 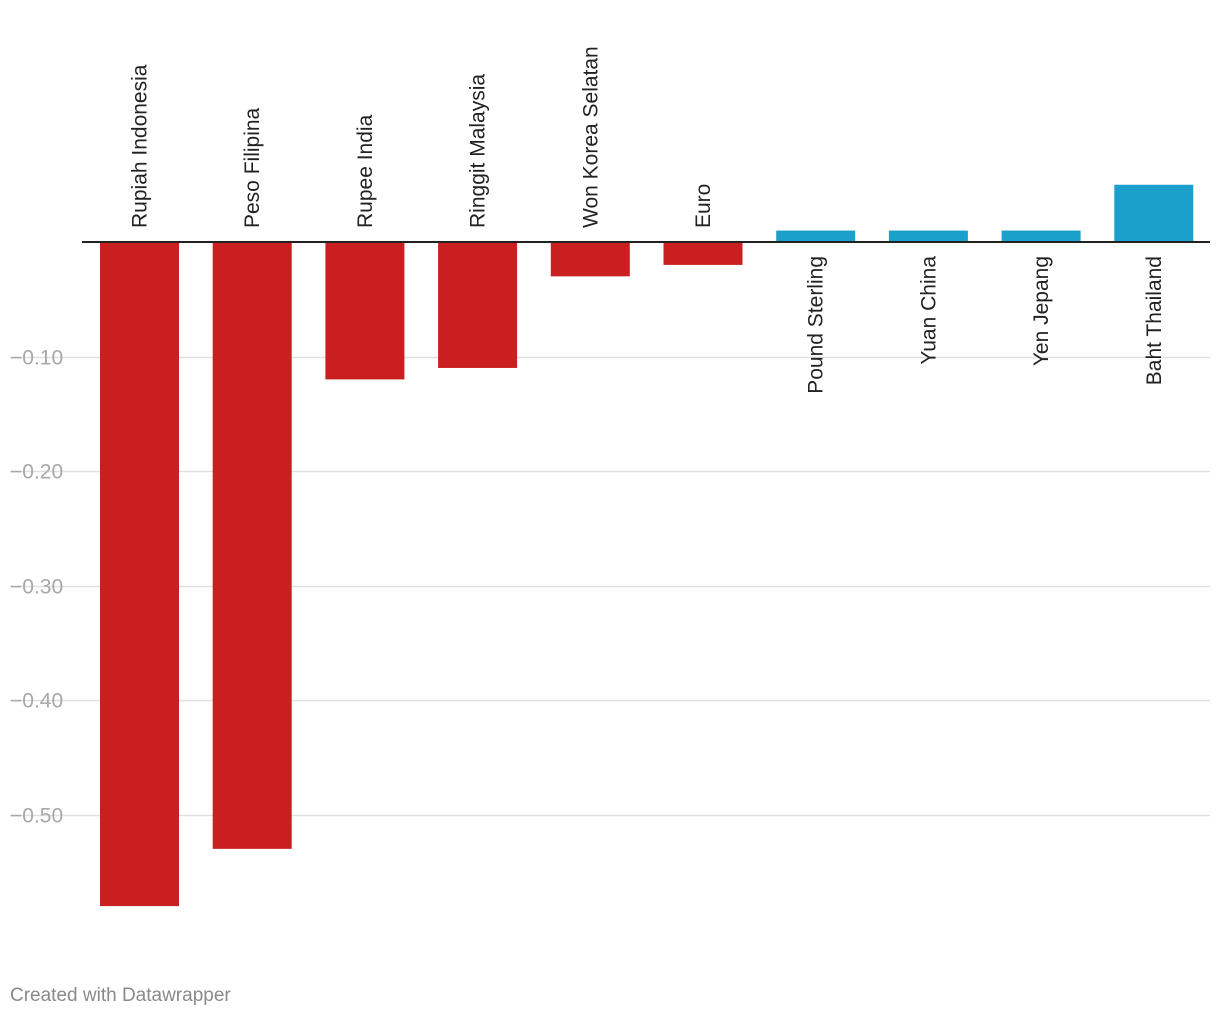 What do you see at coordinates (478, 151) in the screenshot?
I see `category-label: Ringgit Malaysia` at bounding box center [478, 151].